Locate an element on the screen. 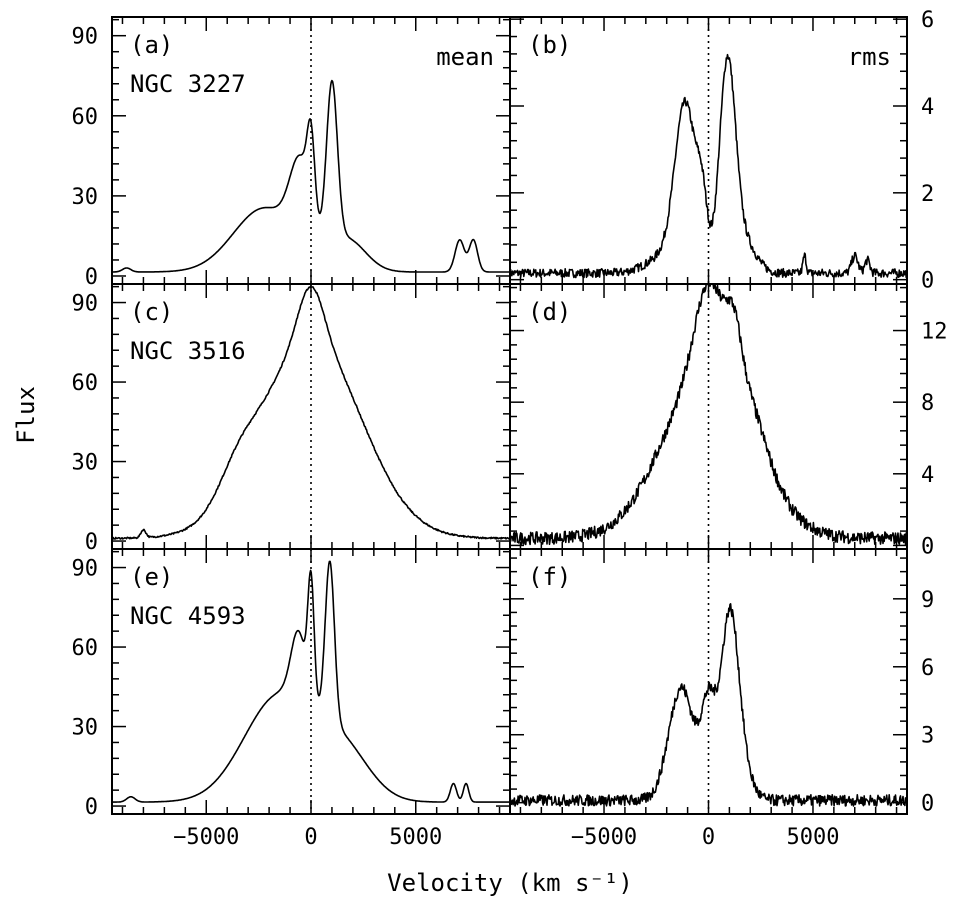 The image size is (961, 899). panel-a: 0 30 60 90 (a) NGC 3227 mean is located at coordinates (291, 153).